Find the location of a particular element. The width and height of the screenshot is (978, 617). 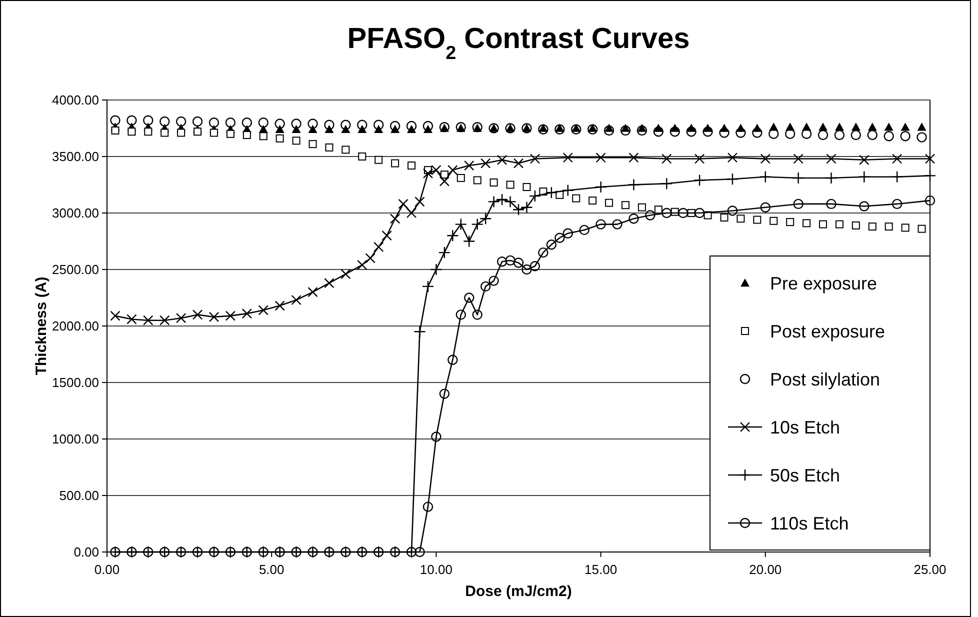

legend-label: Post silylation is located at coordinates (825, 379).